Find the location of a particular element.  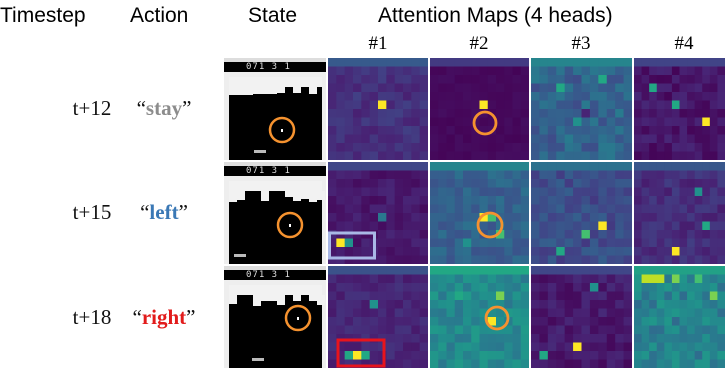

action-word-row-2: left is located at coordinates (164, 212).